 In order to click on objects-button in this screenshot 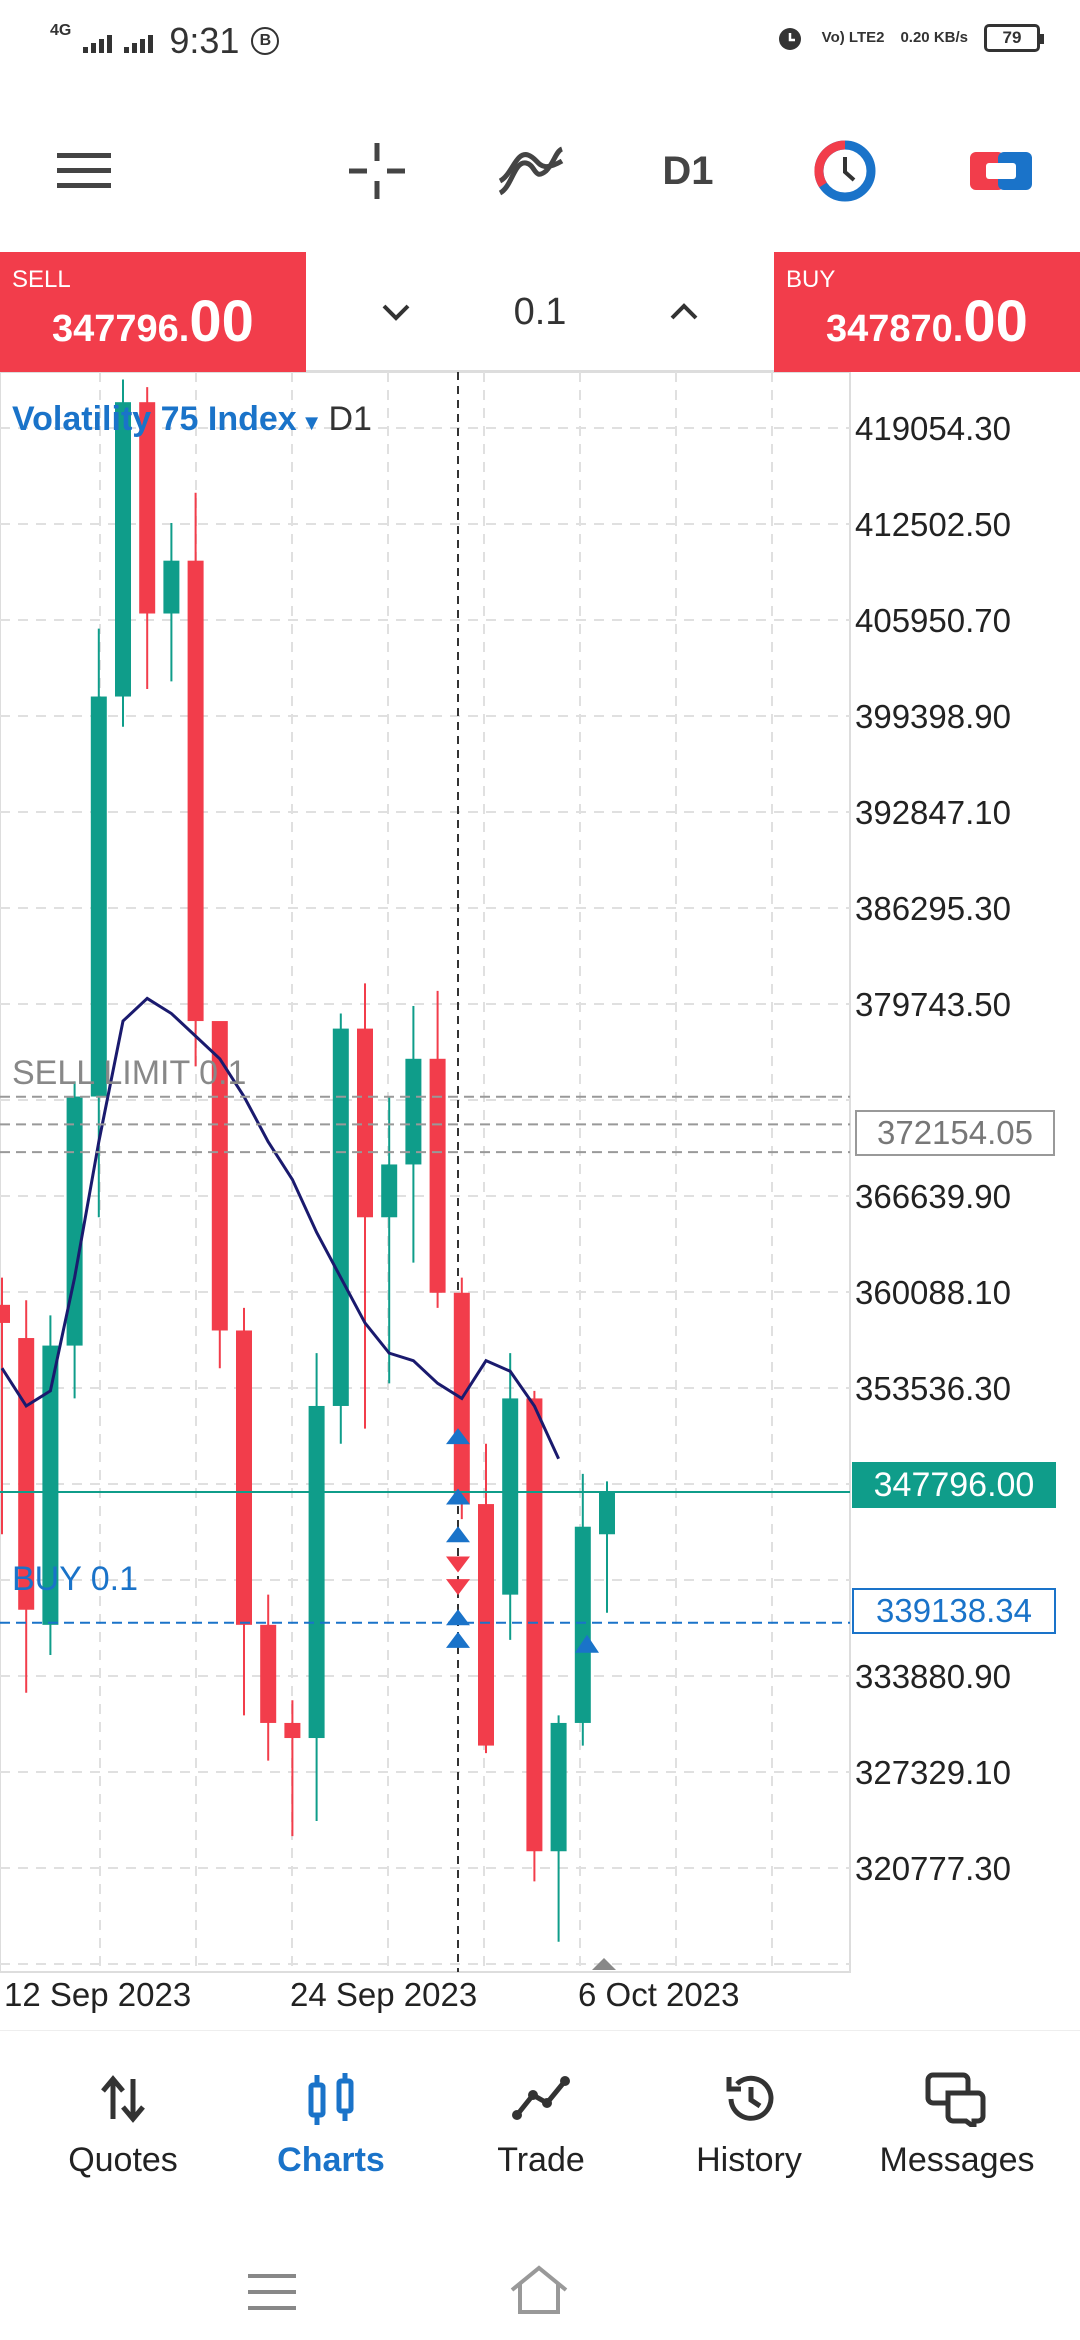, I will do `click(1001, 171)`.